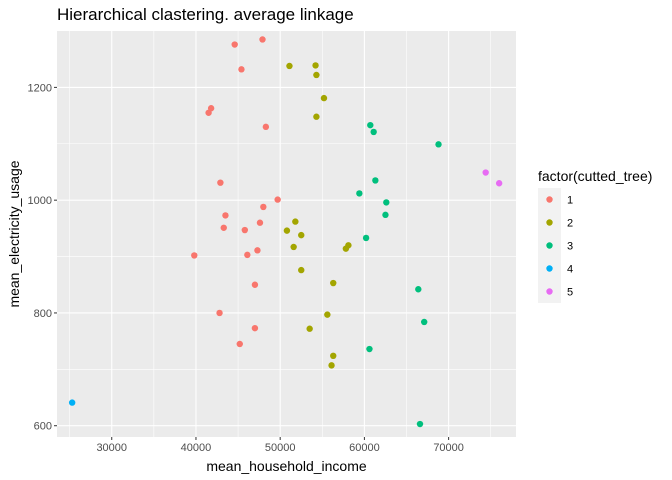  I want to click on y-tick-label: 800, so click(43, 314).